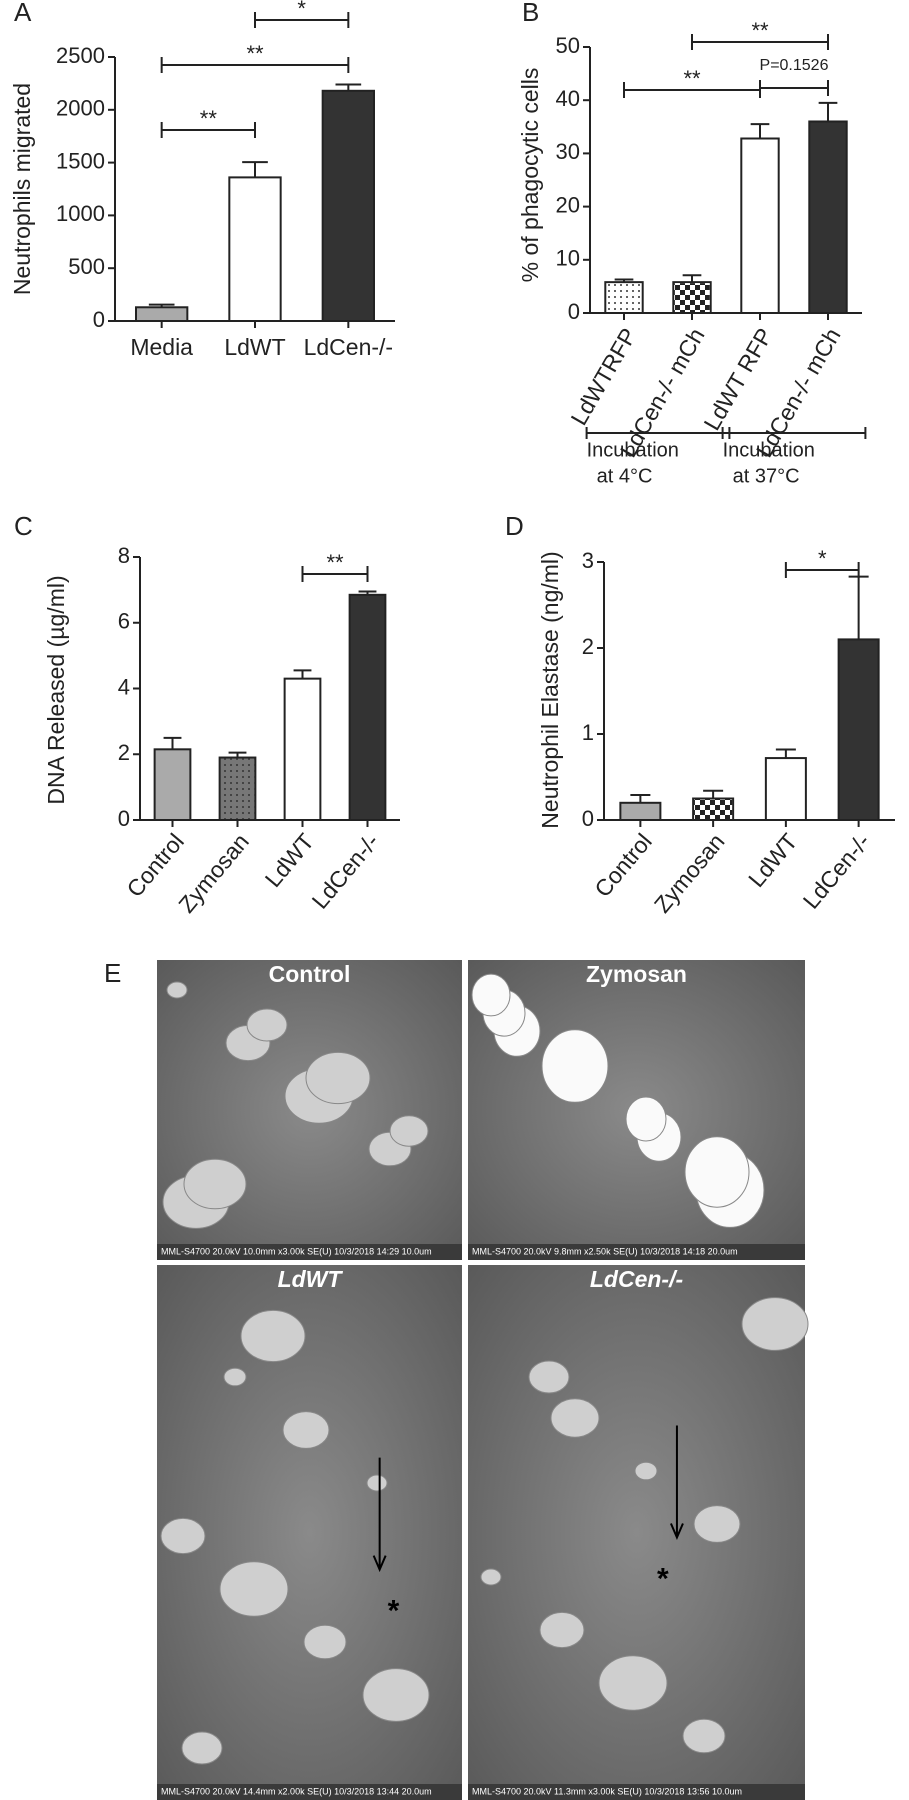 The height and width of the screenshot is (1800, 909). Describe the element at coordinates (56, 689) in the screenshot. I see `y-axis-label: DNA Released (µg/ml)` at that location.